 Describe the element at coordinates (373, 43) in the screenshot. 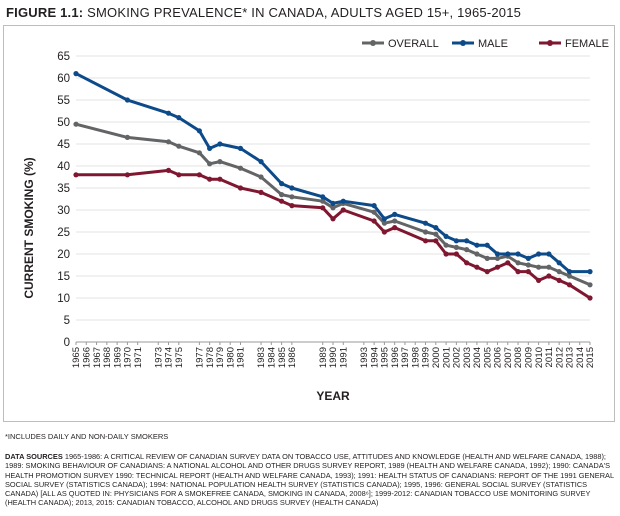

I see `legend-marker-overall` at that location.